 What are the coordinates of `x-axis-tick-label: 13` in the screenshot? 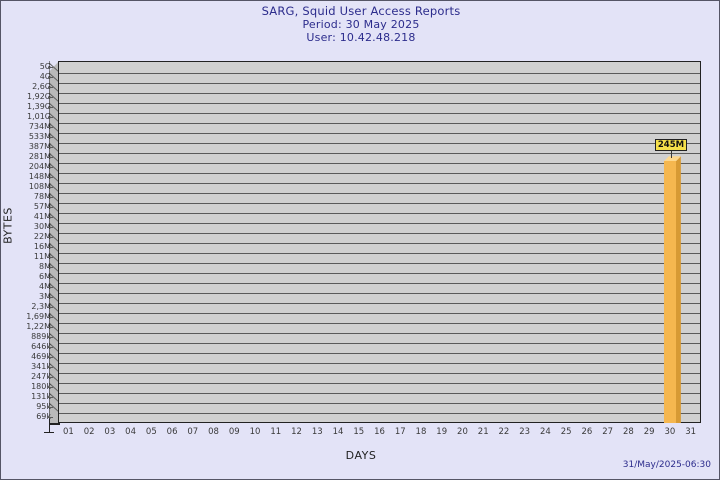 It's located at (317, 432).